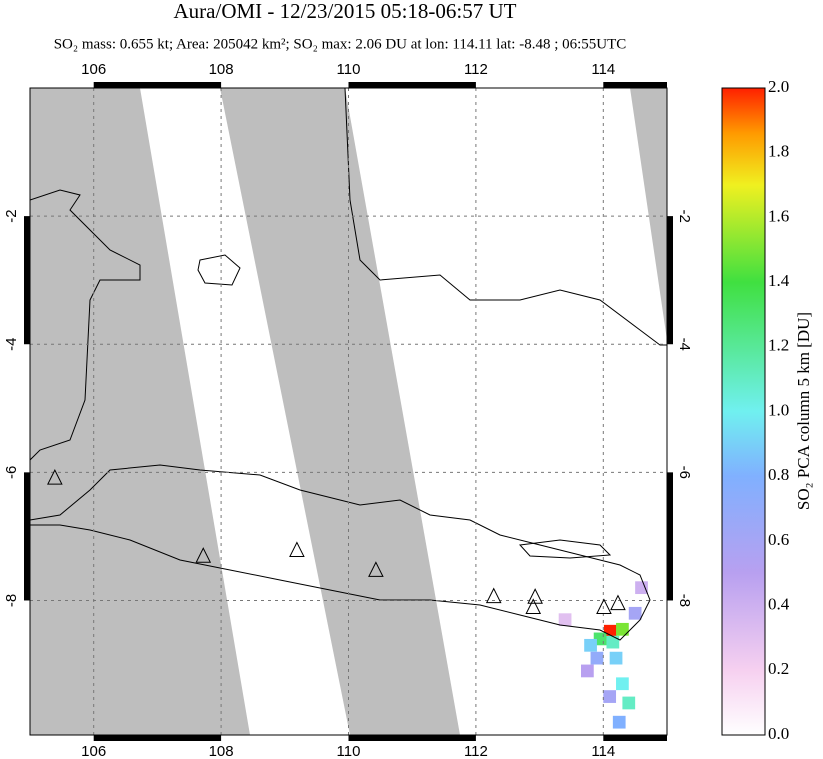 The width and height of the screenshot is (823, 759). What do you see at coordinates (778, 345) in the screenshot?
I see `colorbar-tick-label: 1.2` at bounding box center [778, 345].